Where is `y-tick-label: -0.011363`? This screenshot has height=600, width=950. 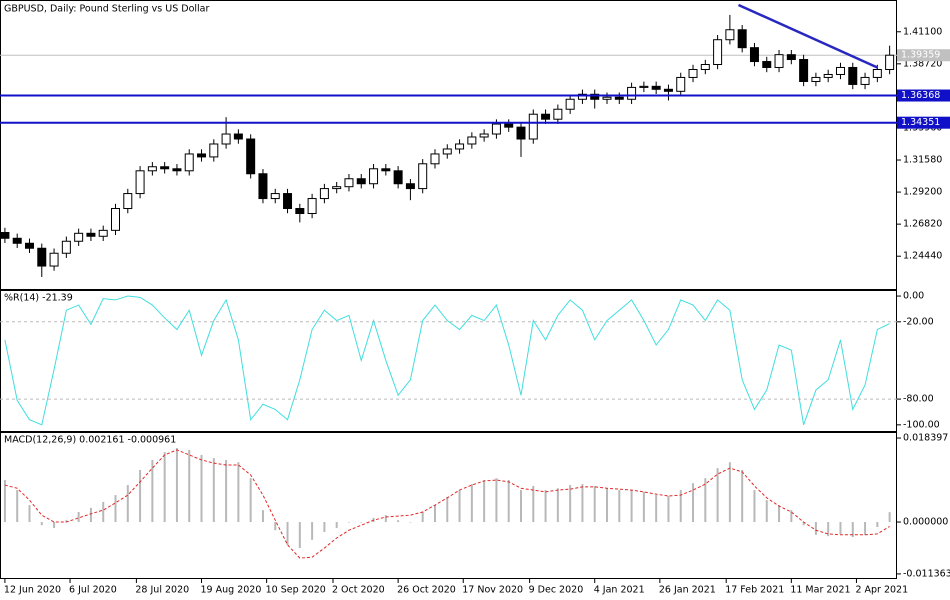
y-tick-label: -0.011363 is located at coordinates (926, 573).